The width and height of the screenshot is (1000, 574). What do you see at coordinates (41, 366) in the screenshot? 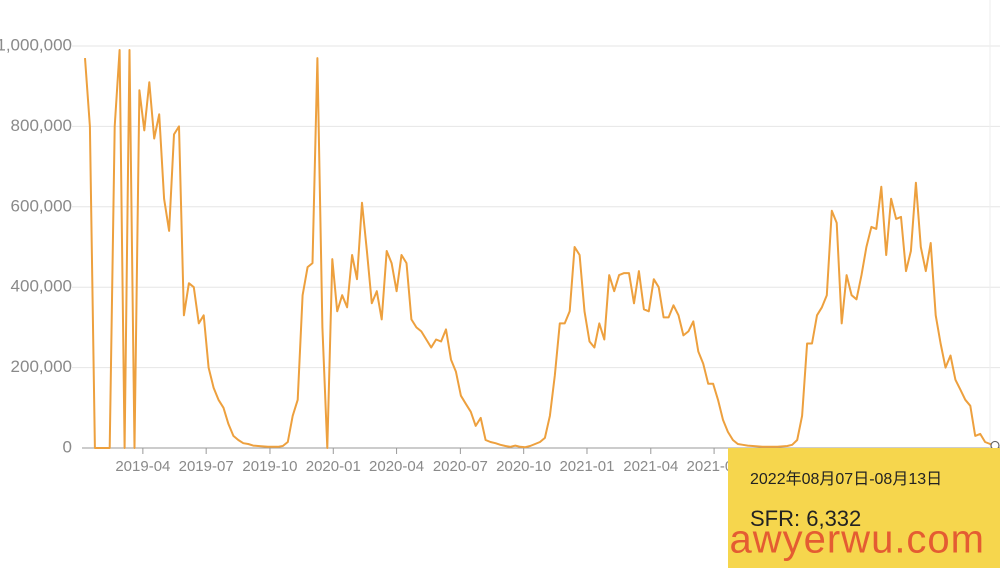
I see `y-tick-label: 200,000` at bounding box center [41, 366].